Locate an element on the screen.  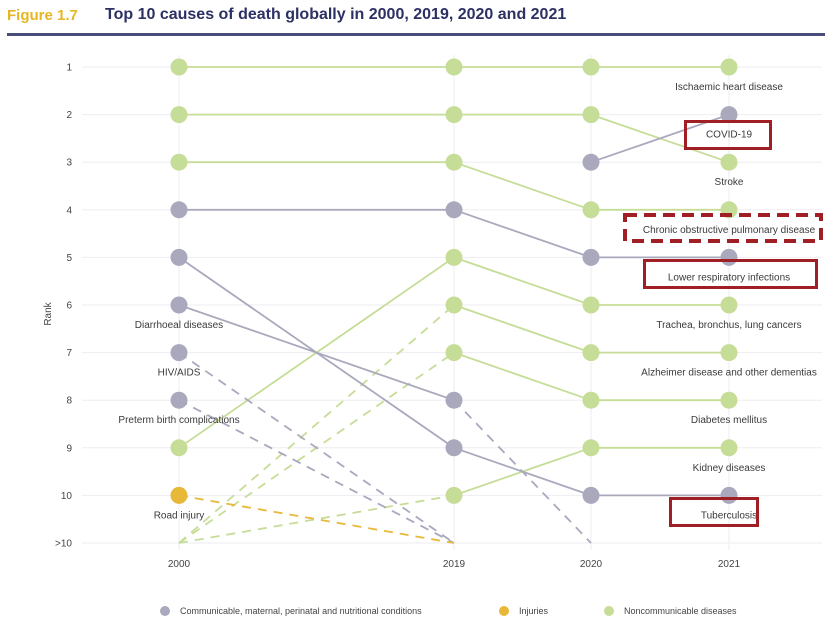
y-tick-label: 5 is located at coordinates (69, 258).